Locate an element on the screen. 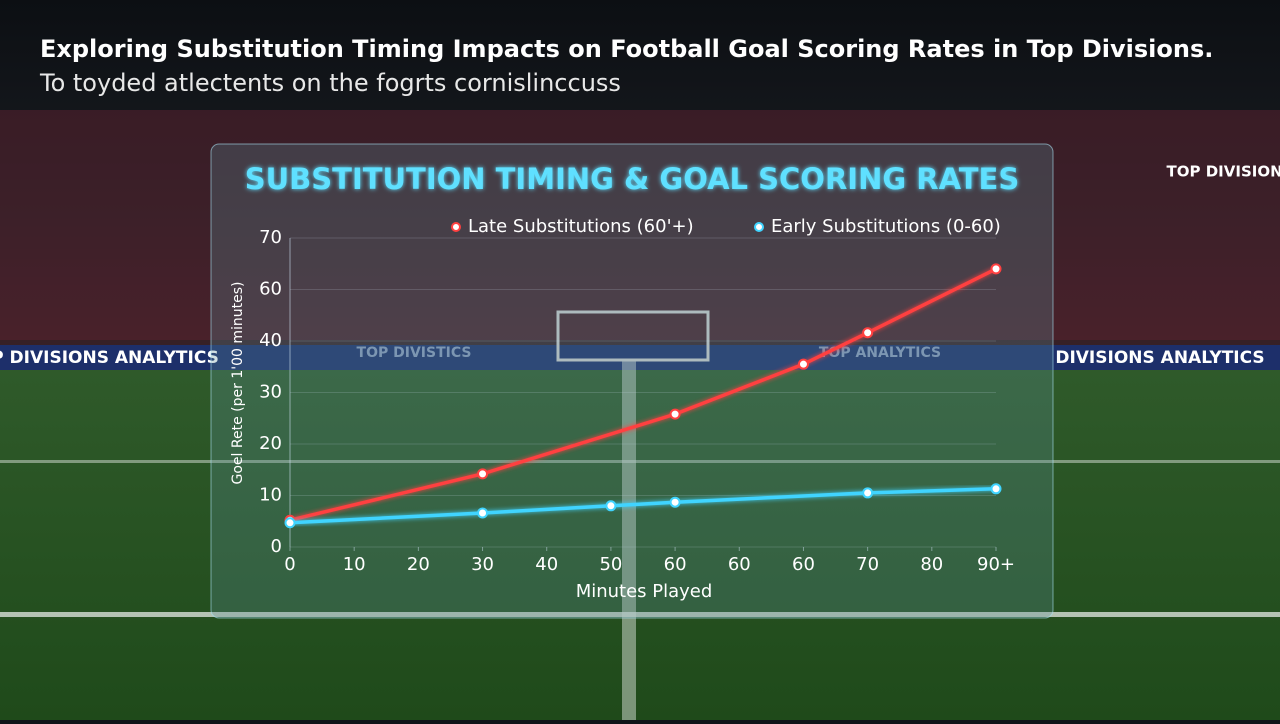 Image resolution: width=1280 pixels, height=724 pixels. y-tick-label: 10 is located at coordinates (270, 495).